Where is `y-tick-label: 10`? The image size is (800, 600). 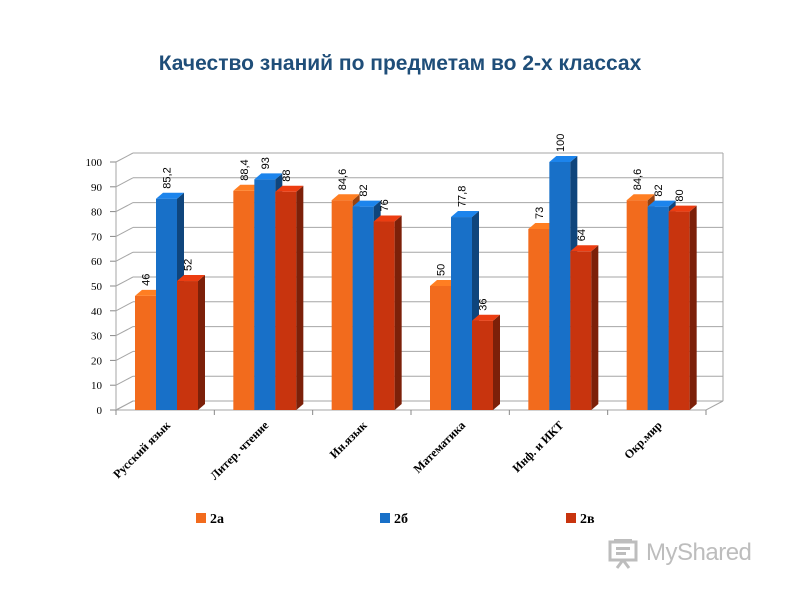 y-tick-label: 10 is located at coordinates (97, 386).